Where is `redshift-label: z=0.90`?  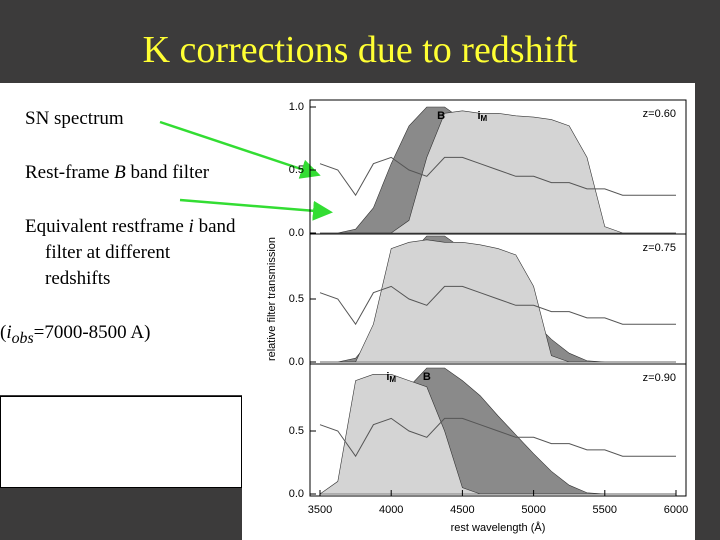 redshift-label: z=0.90 is located at coordinates (659, 378).